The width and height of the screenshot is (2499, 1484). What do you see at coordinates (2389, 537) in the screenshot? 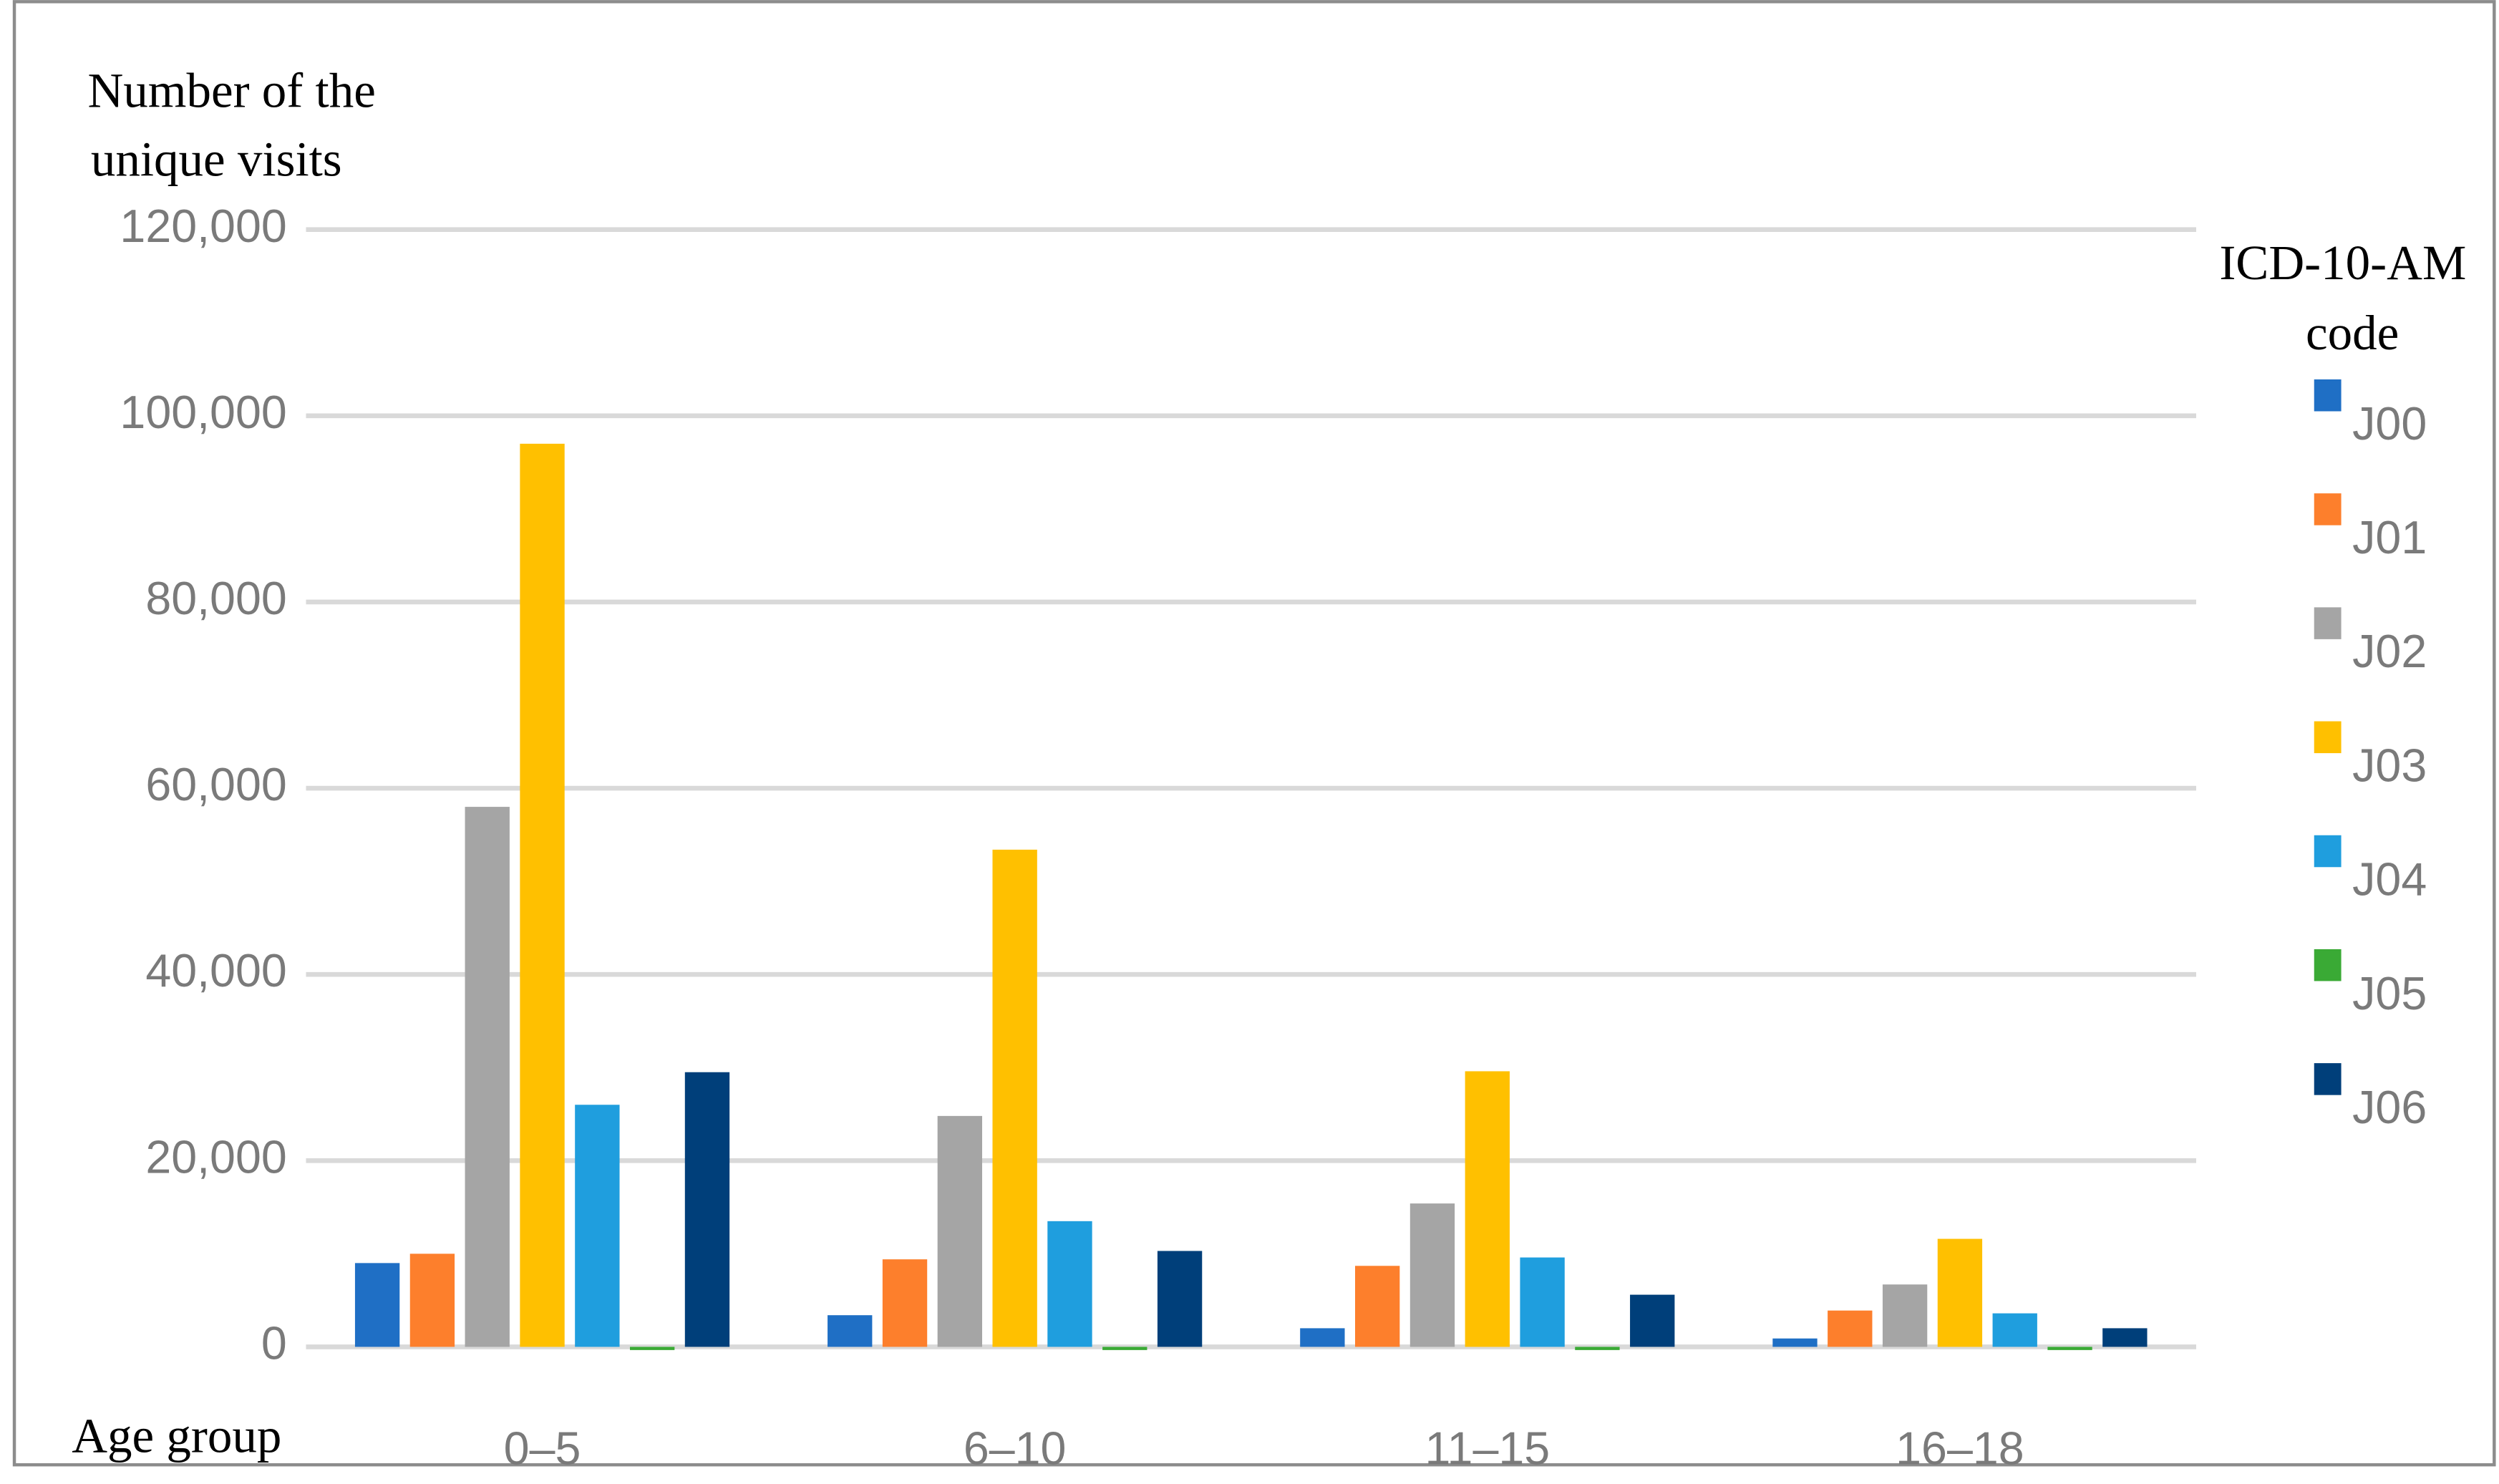
I see `legend-label: J01` at bounding box center [2389, 537].